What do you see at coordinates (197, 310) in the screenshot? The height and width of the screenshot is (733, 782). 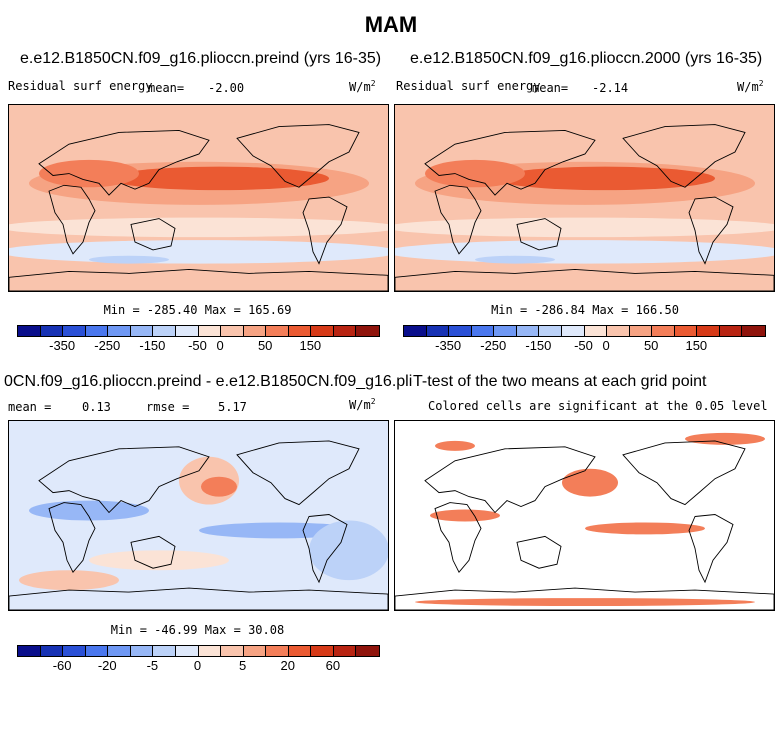 I see `panel1-stats: Min = -285.40 Max = 165.69` at bounding box center [197, 310].